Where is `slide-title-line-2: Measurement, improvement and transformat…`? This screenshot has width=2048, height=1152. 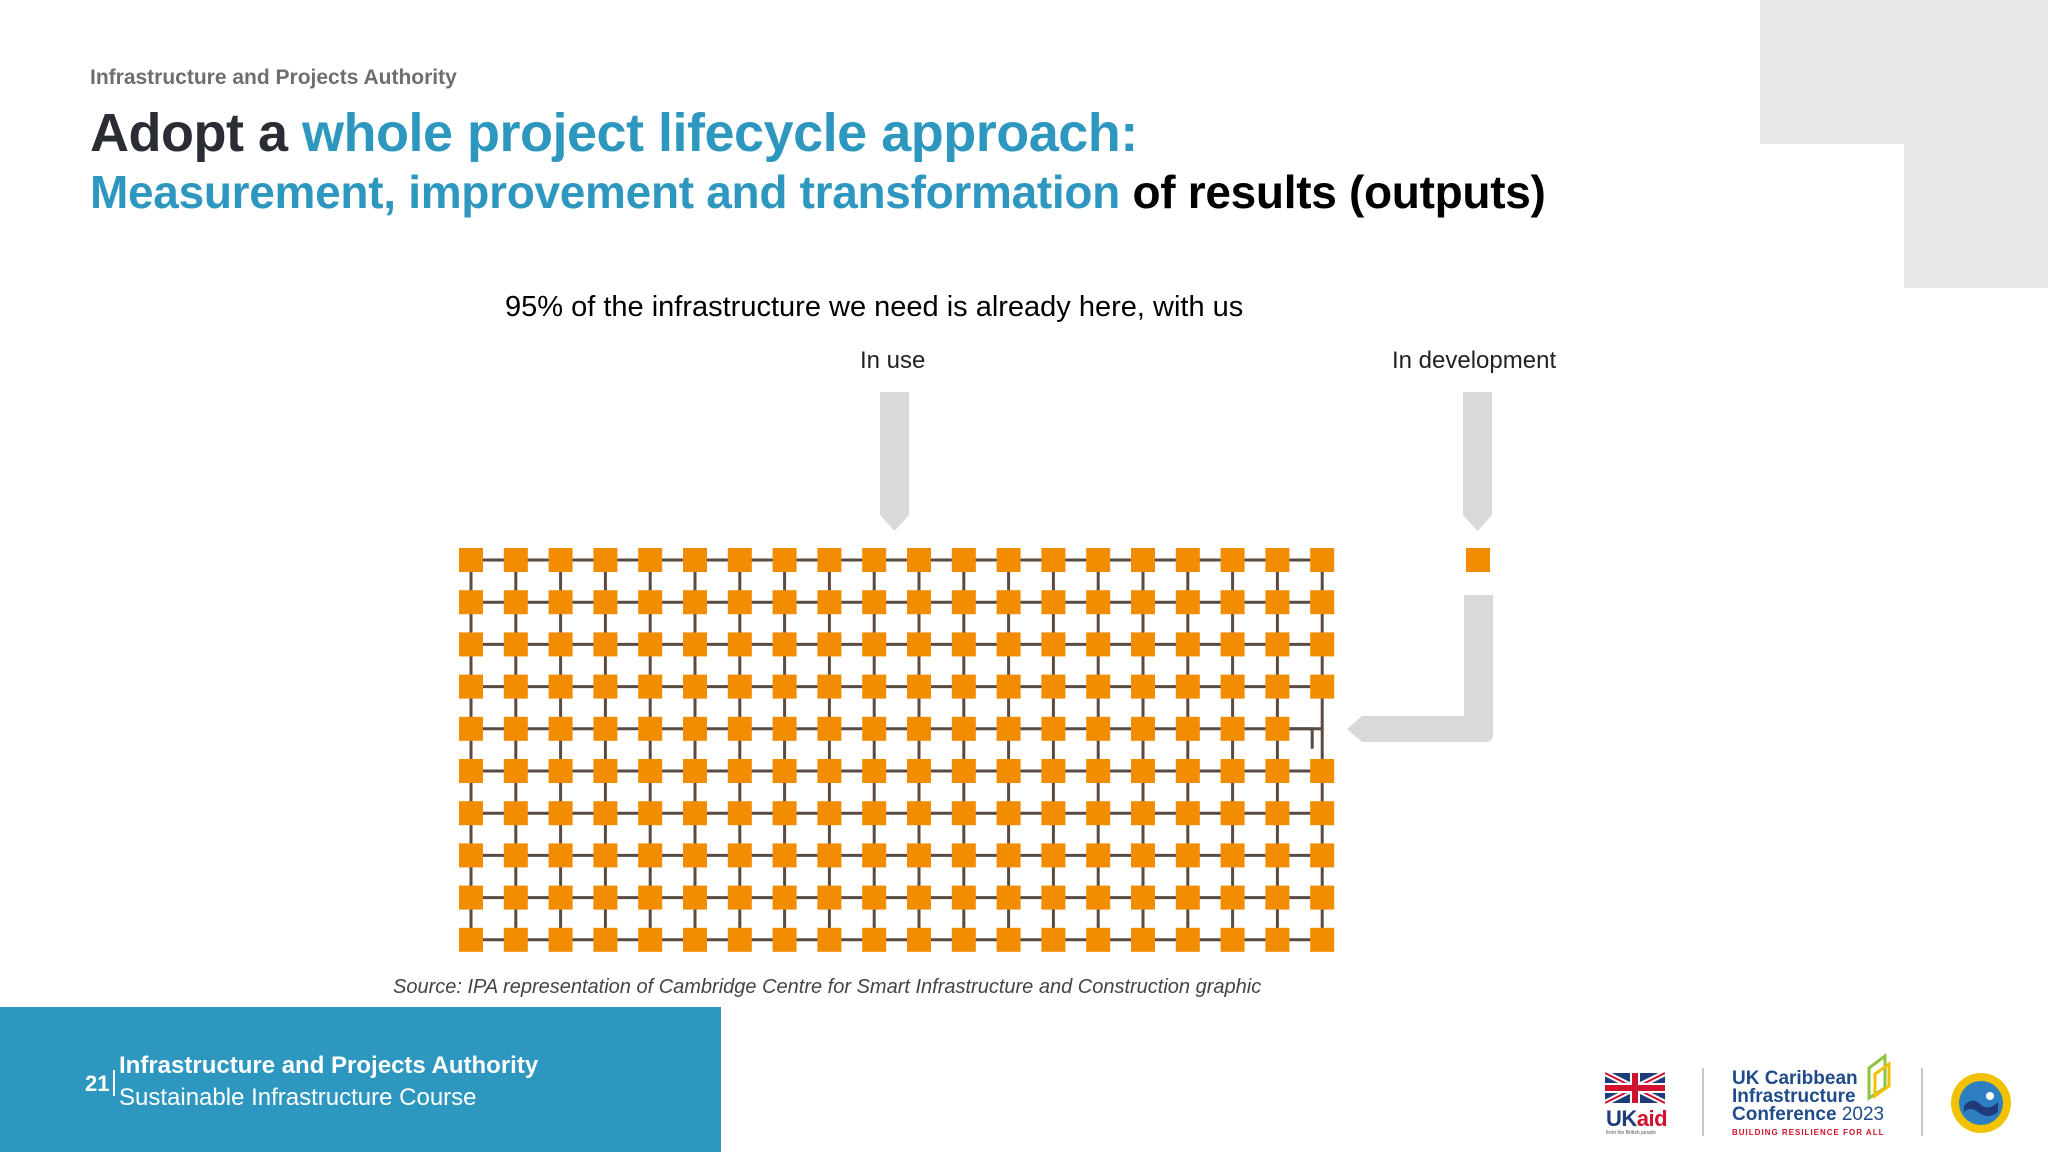 slide-title-line-2: Measurement, improvement and transformat… is located at coordinates (818, 192).